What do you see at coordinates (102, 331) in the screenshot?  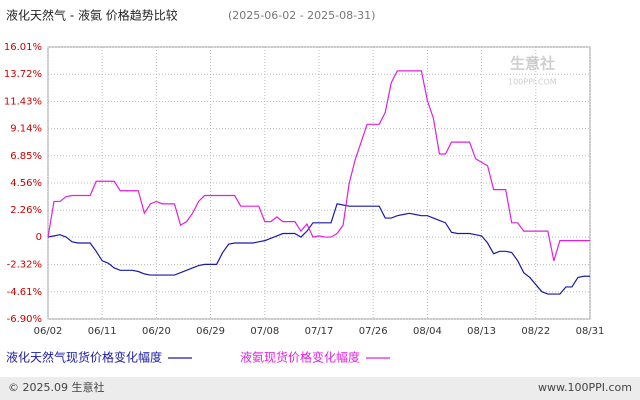 I see `x-tick-label: 06/11` at bounding box center [102, 331].